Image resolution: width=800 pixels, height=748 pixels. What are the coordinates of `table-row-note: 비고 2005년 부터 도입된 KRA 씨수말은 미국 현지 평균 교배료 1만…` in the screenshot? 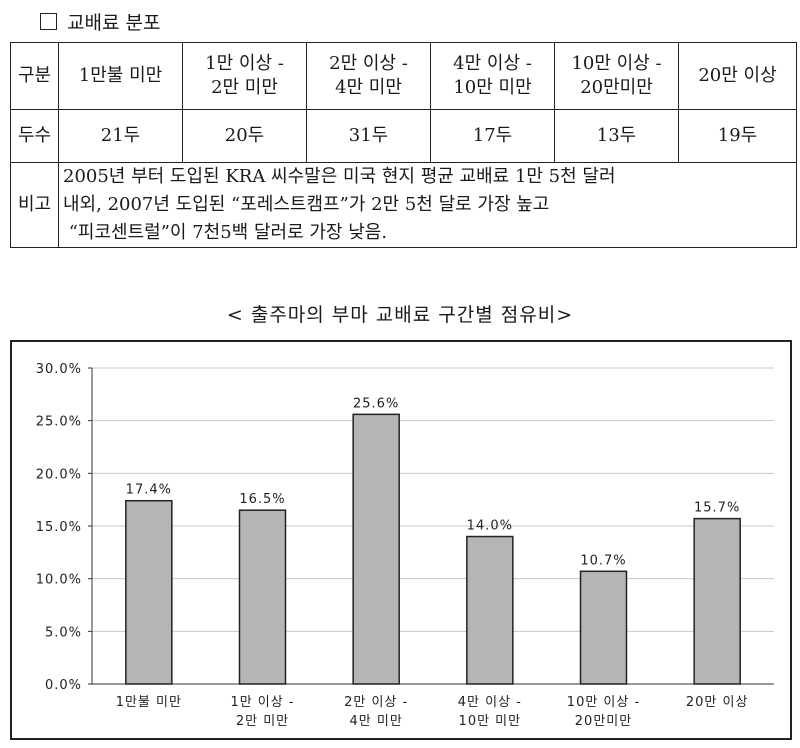 It's located at (403, 205).